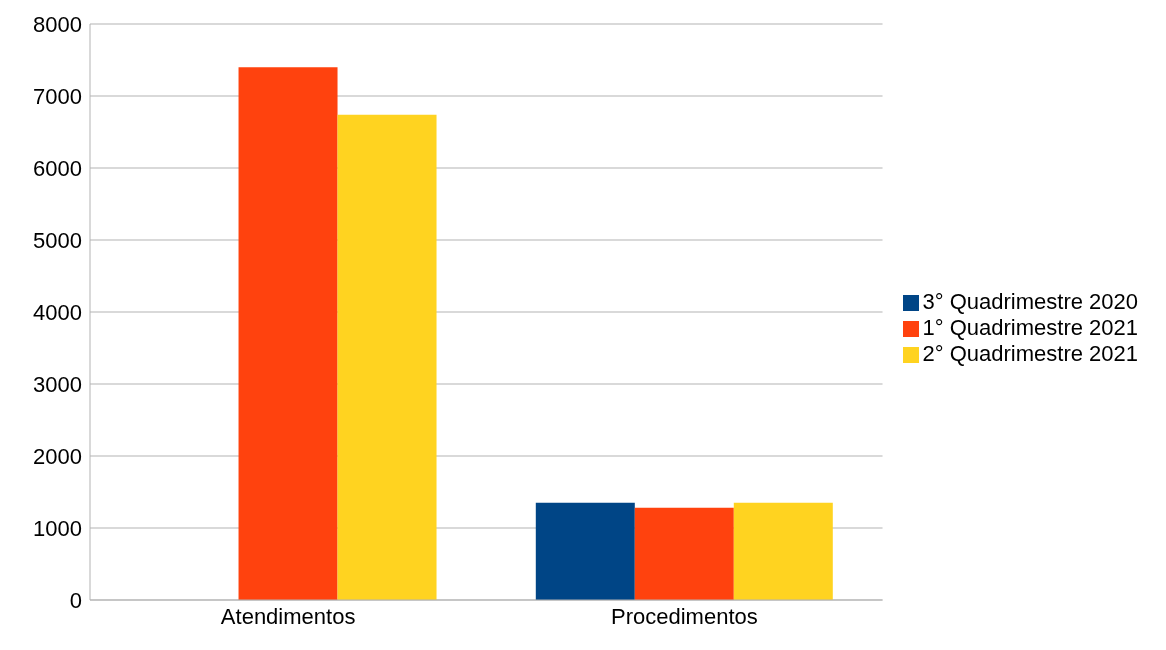 This screenshot has width=1166, height=650. What do you see at coordinates (57, 168) in the screenshot?
I see `y-tick-label: 6000` at bounding box center [57, 168].